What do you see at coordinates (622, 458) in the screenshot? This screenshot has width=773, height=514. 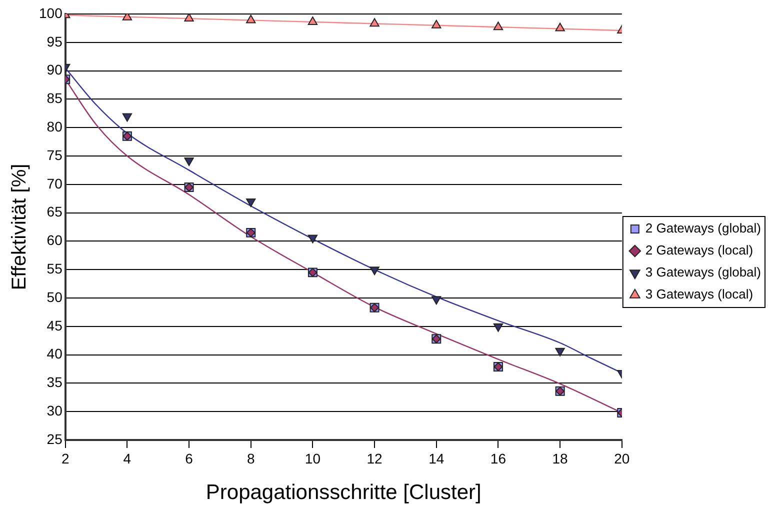 I see `x-tick-label: 20` at bounding box center [622, 458].